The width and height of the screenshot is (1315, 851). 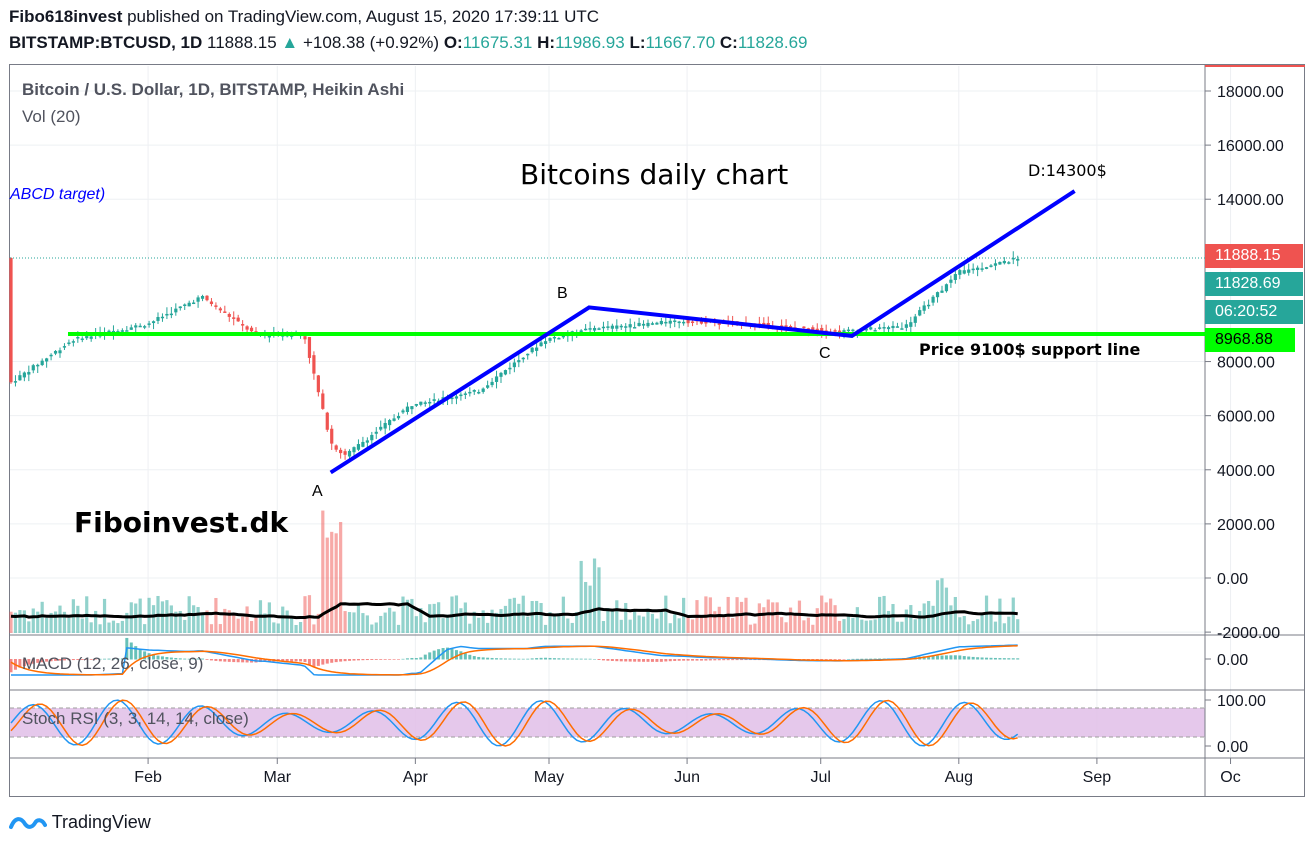 What do you see at coordinates (728, 42) in the screenshot?
I see `close-label: C:` at bounding box center [728, 42].